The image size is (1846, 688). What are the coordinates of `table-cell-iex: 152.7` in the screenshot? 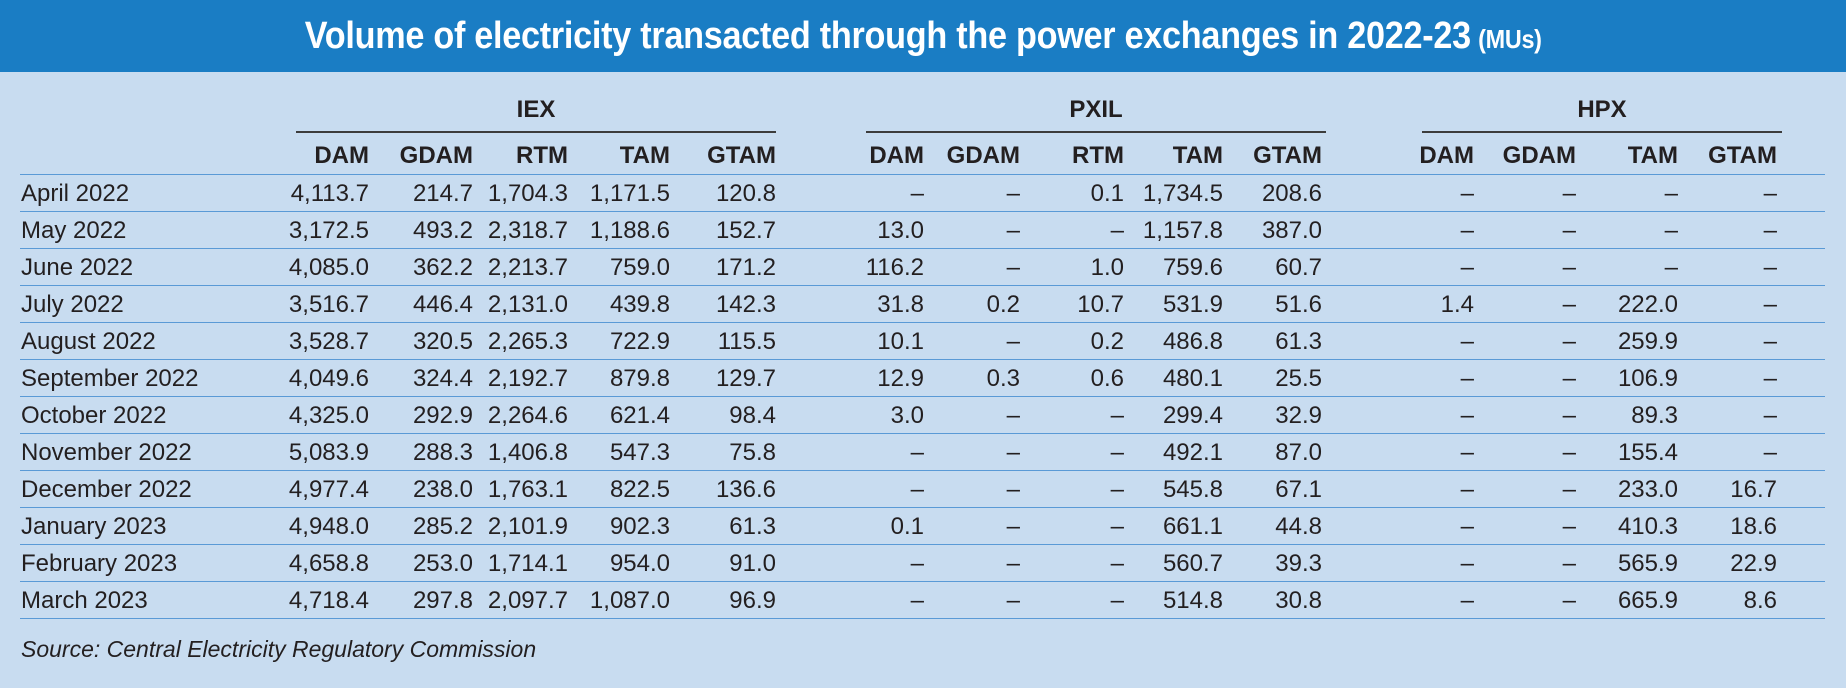 It's located at (745, 230).